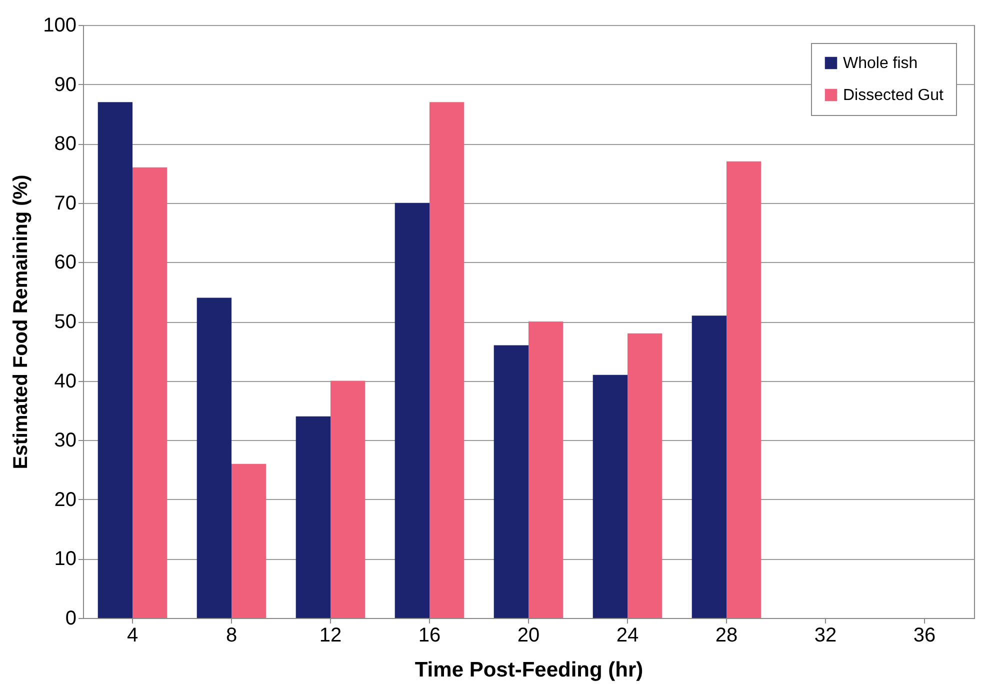 The width and height of the screenshot is (994, 696). Describe the element at coordinates (726, 635) in the screenshot. I see `x-tick-label: 28` at that location.